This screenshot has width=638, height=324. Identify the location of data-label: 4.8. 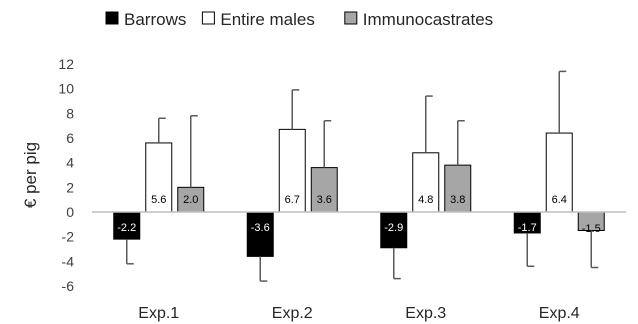
(425, 200).